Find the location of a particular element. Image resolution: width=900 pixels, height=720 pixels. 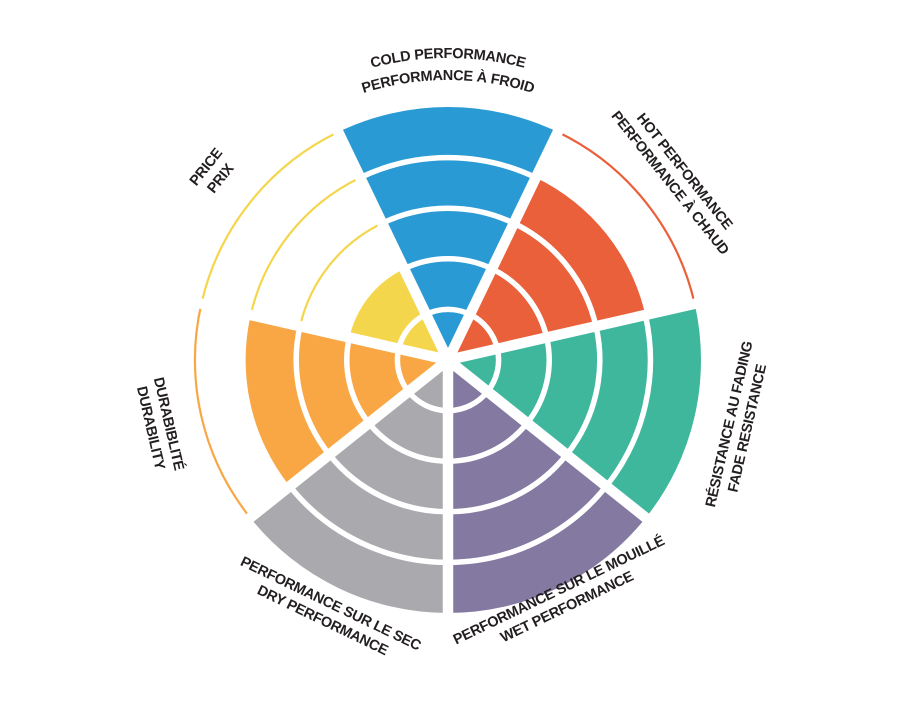

sector-fill-hot is located at coordinates (547, 268).